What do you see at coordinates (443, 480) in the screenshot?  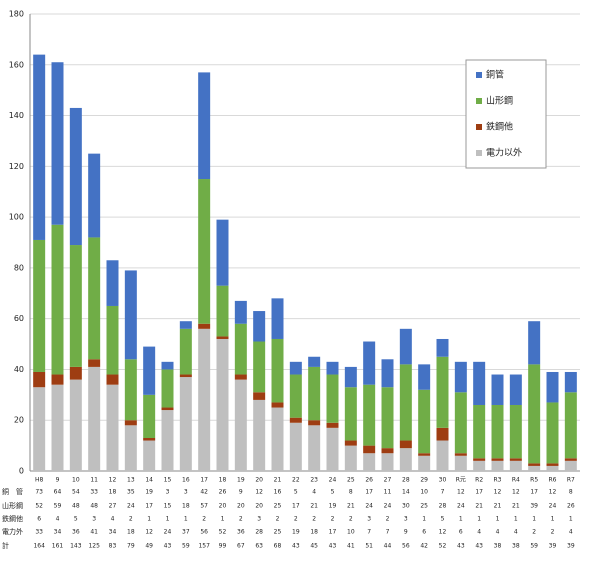 I see `x-tick-label: 30` at bounding box center [443, 480].